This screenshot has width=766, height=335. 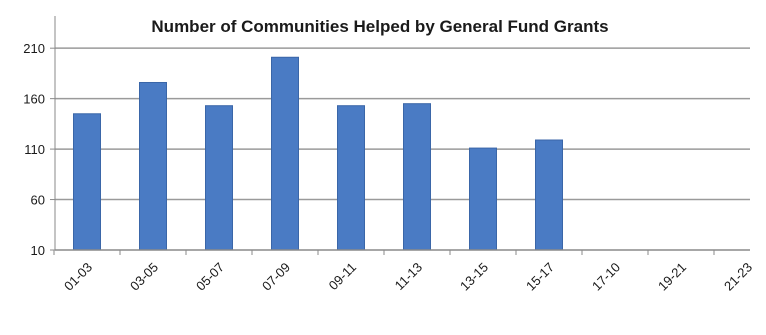 What do you see at coordinates (672, 277) in the screenshot?
I see `x-tick-label: 19-21` at bounding box center [672, 277].